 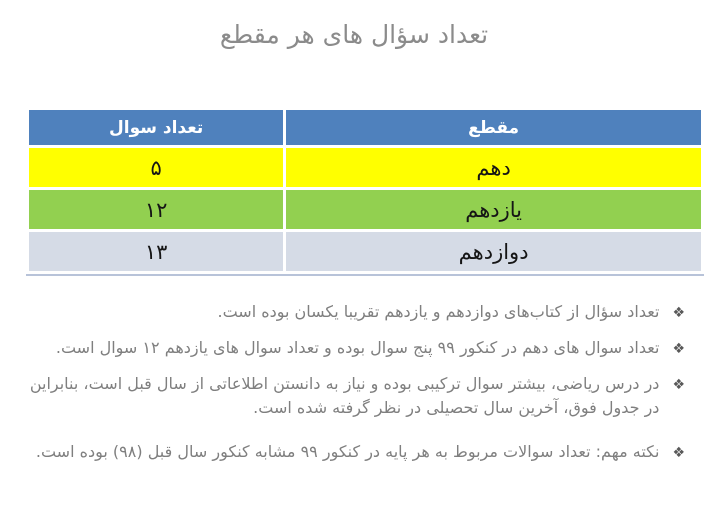 What do you see at coordinates (156, 209) in the screenshot?
I see `count-cell: ۱۲` at bounding box center [156, 209].